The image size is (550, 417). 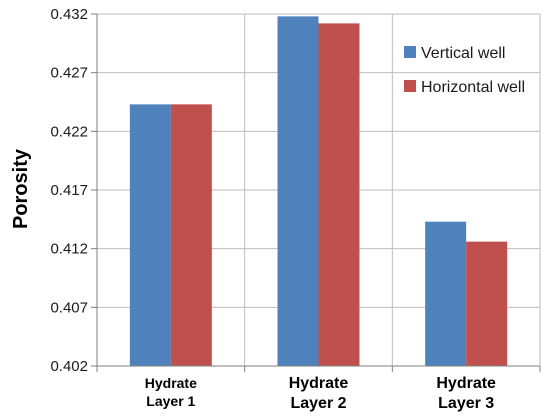 I want to click on y-tick-label: 0.407, so click(x=69, y=307).